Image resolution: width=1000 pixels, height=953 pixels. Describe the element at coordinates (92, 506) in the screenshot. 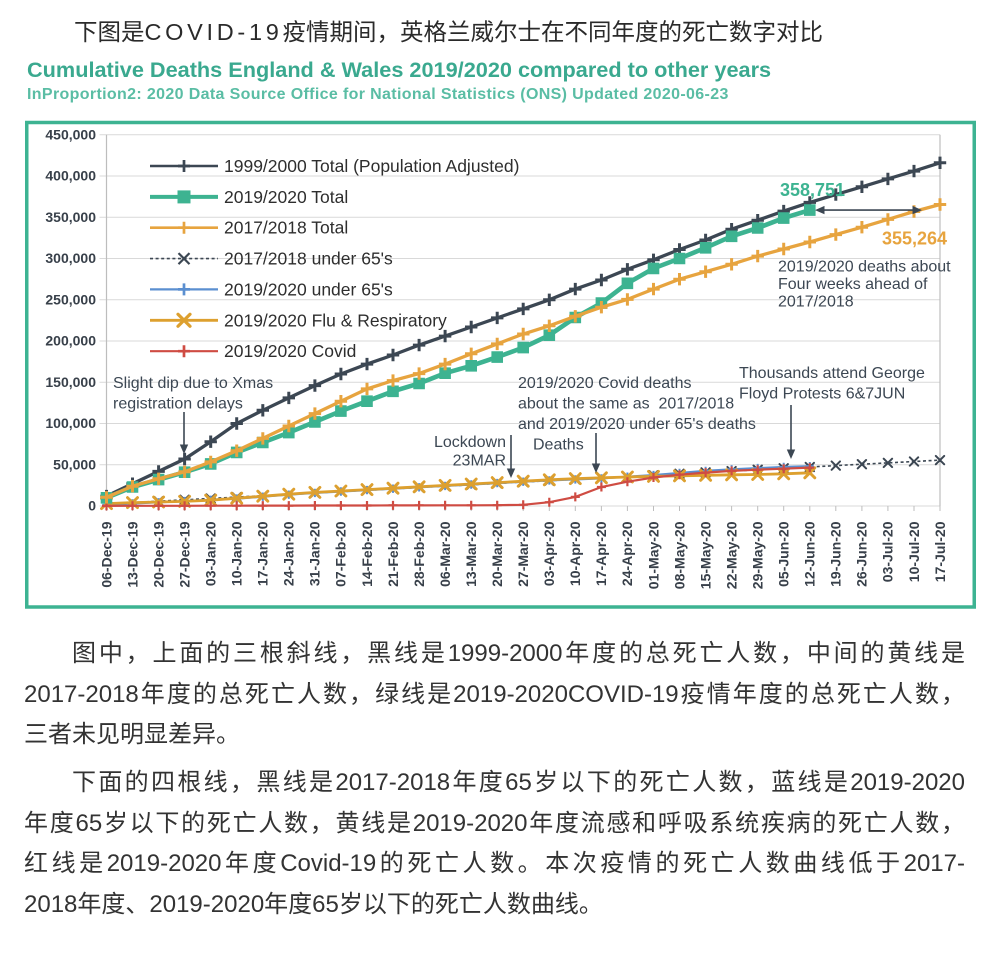

I see `svg-text: 0` at that location.